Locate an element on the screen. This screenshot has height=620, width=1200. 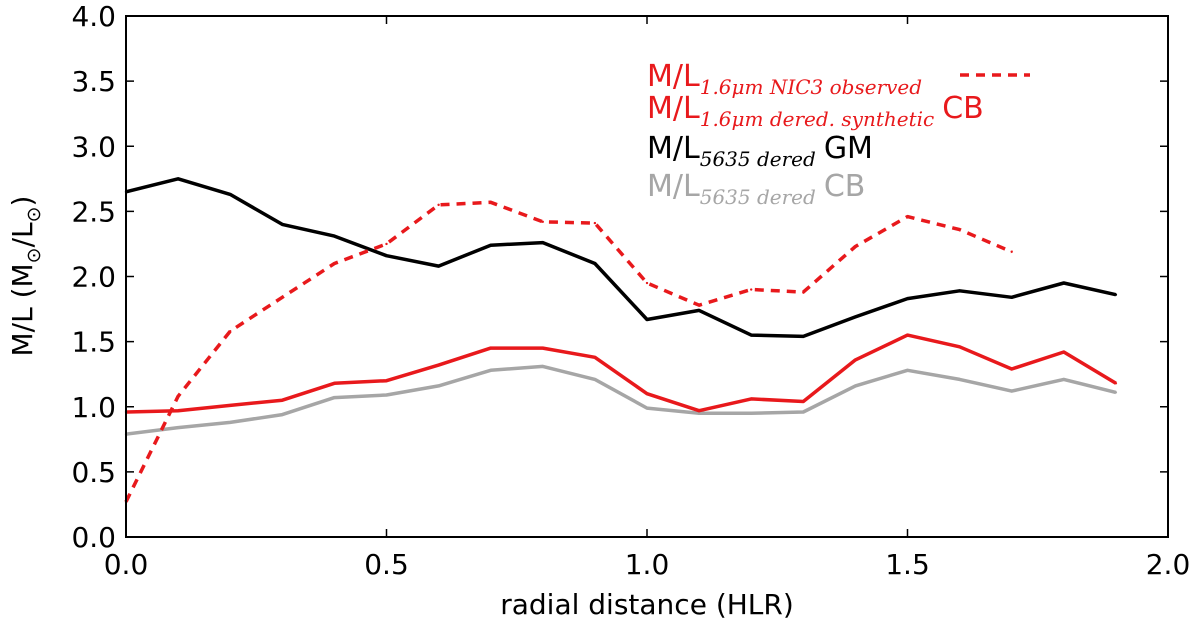
y-axis-label: M/L (M⊙/L⊙) is located at coordinates (25, 275).